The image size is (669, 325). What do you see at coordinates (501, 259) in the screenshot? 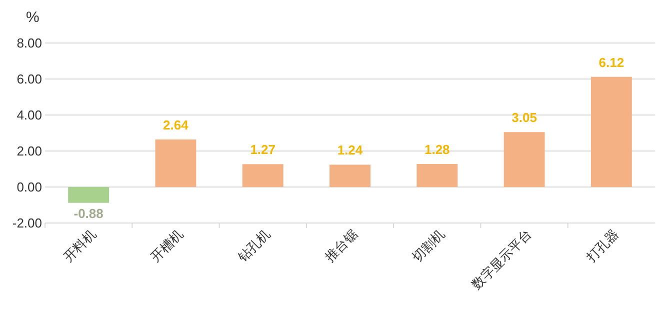
I see `x-tick-label: 数字显示平台` at bounding box center [501, 259].